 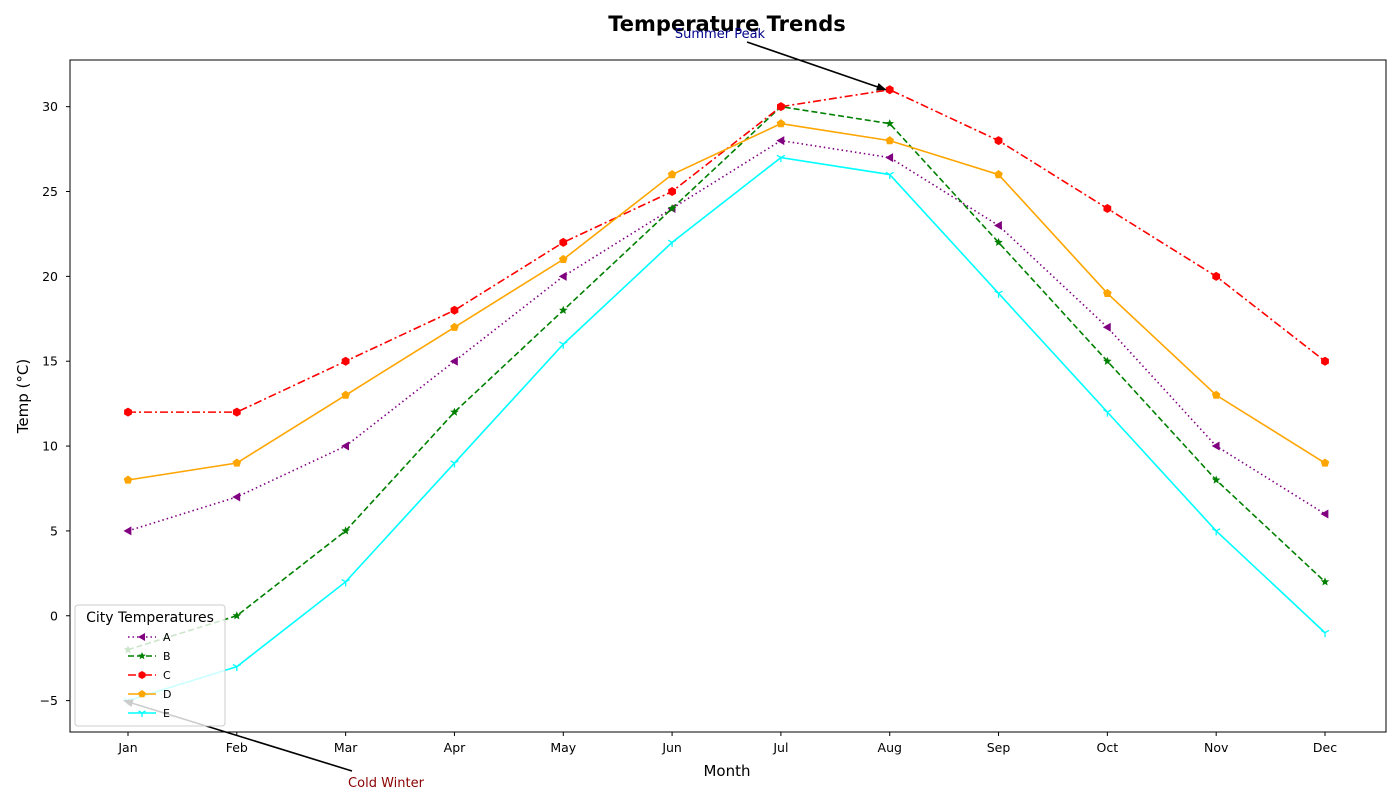 What do you see at coordinates (671, 747) in the screenshot?
I see `x-tick-label: Jun` at bounding box center [671, 747].